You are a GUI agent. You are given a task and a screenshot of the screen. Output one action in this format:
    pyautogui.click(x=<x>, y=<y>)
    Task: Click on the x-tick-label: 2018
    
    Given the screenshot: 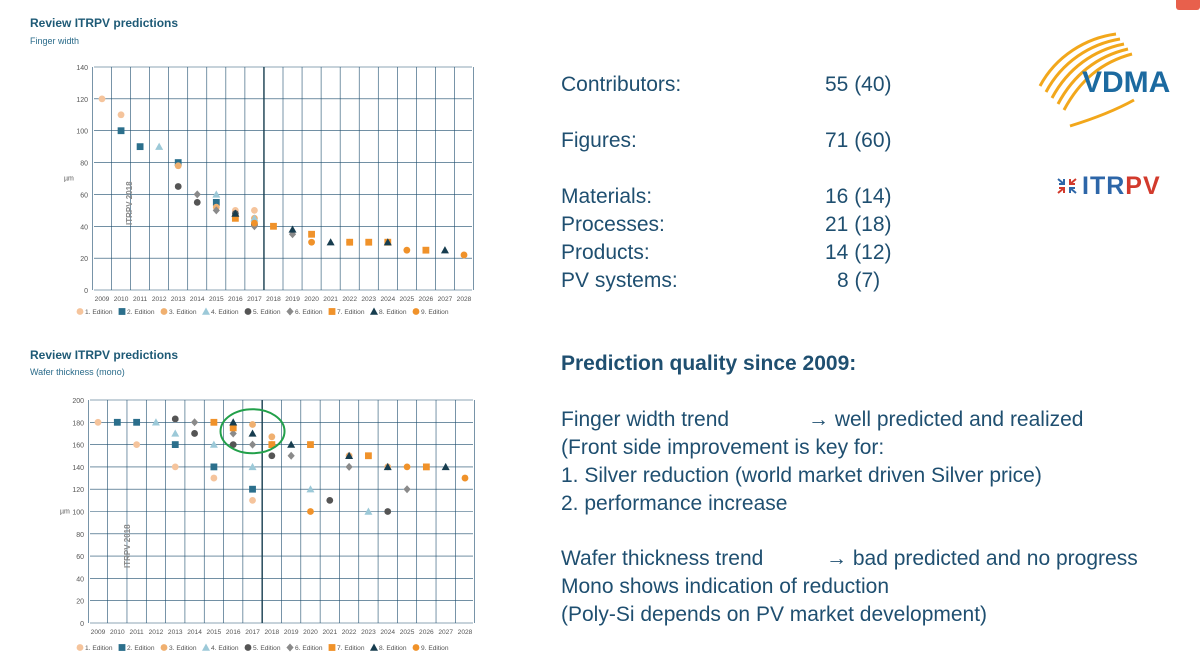 What is the action you would take?
    pyautogui.click(x=273, y=299)
    